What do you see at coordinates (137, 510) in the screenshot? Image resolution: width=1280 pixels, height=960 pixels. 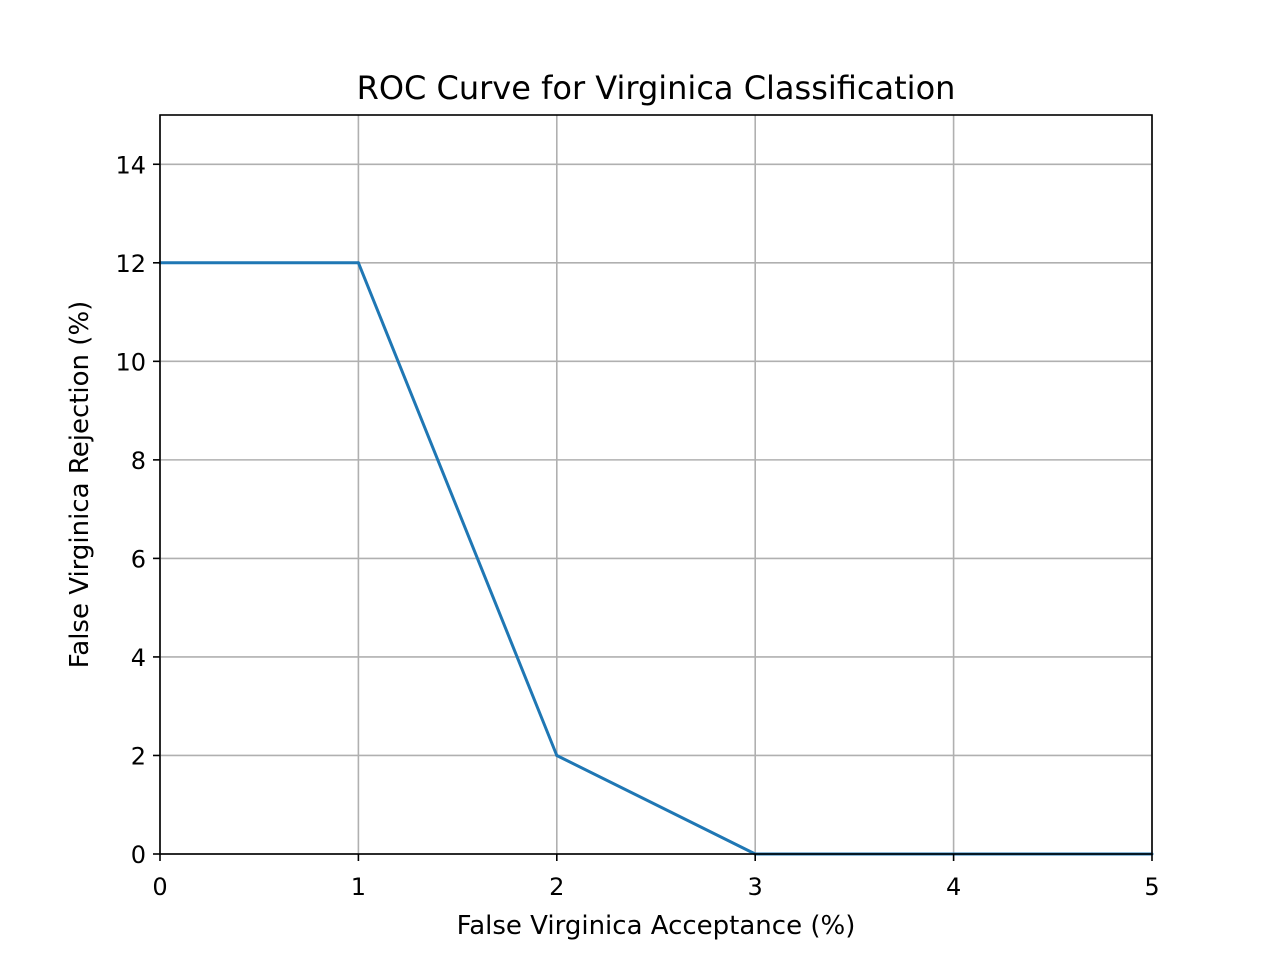 I see `y-axis-ticks: 0 2 4 6 8 10 12 14` at bounding box center [137, 510].